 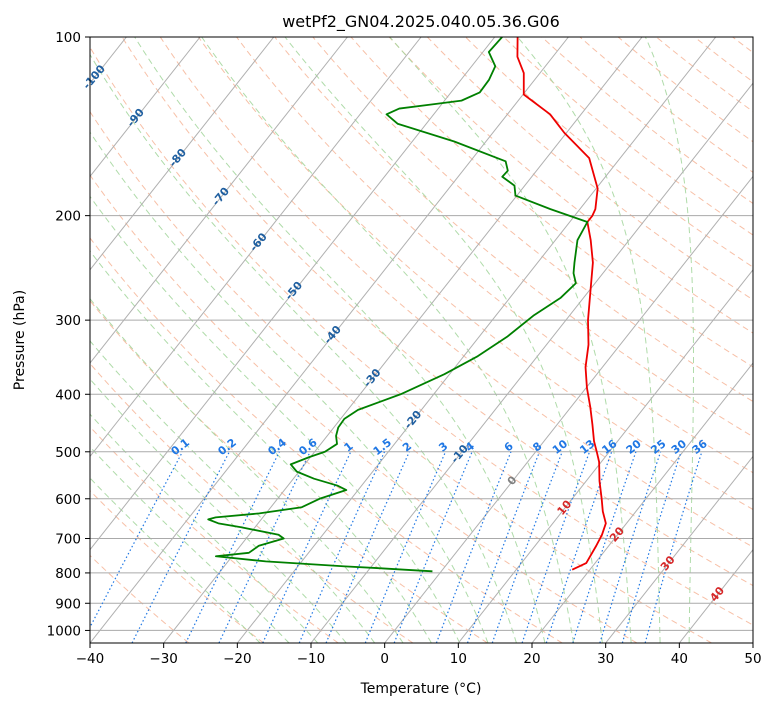 I want to click on y-tick-label: 700, so click(x=68, y=540).